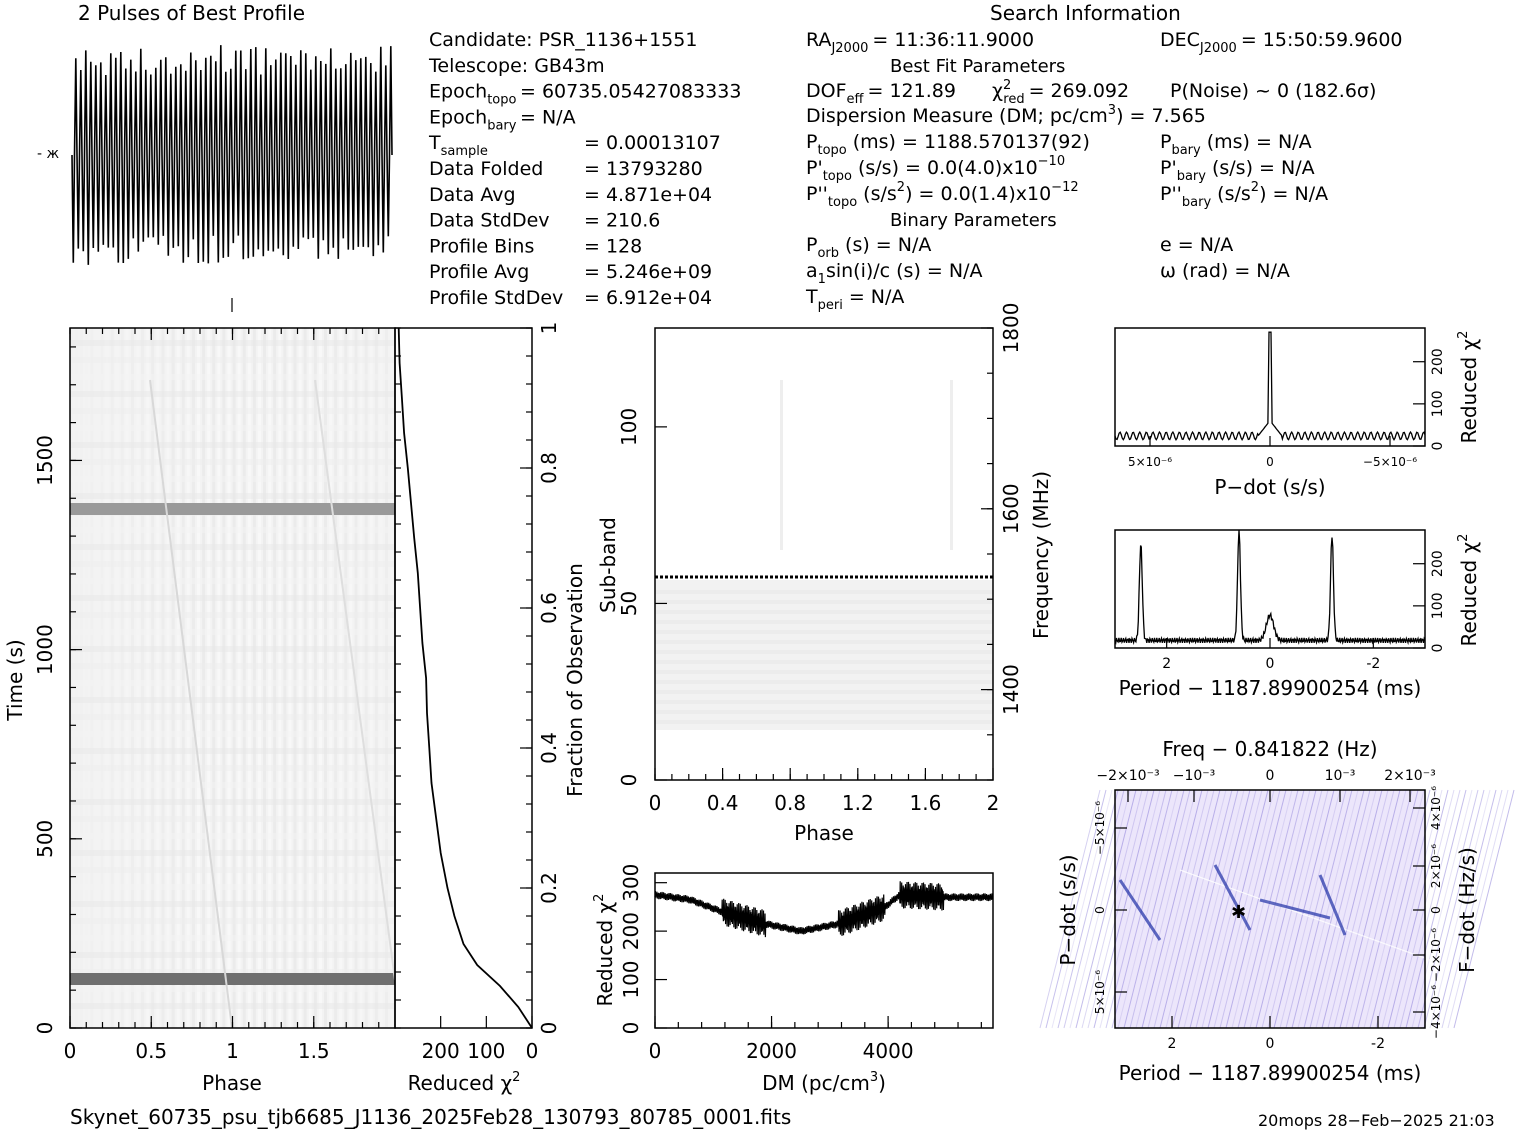 The image size is (1517, 1133). Describe the element at coordinates (629, 603) in the screenshot. I see `y-tick-label: 50` at that location.